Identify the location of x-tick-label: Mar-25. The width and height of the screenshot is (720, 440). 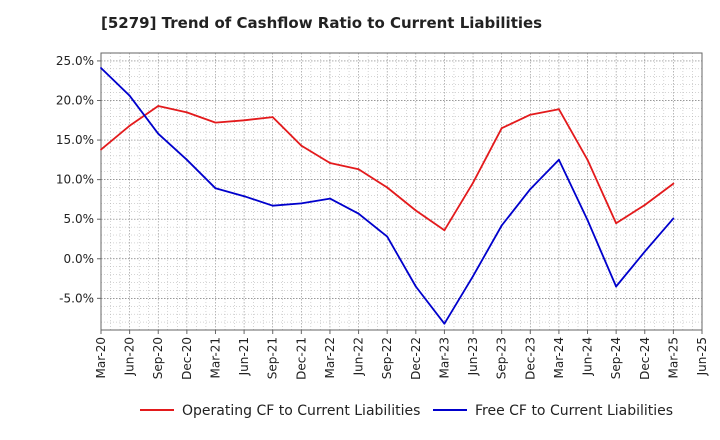
(673, 357).